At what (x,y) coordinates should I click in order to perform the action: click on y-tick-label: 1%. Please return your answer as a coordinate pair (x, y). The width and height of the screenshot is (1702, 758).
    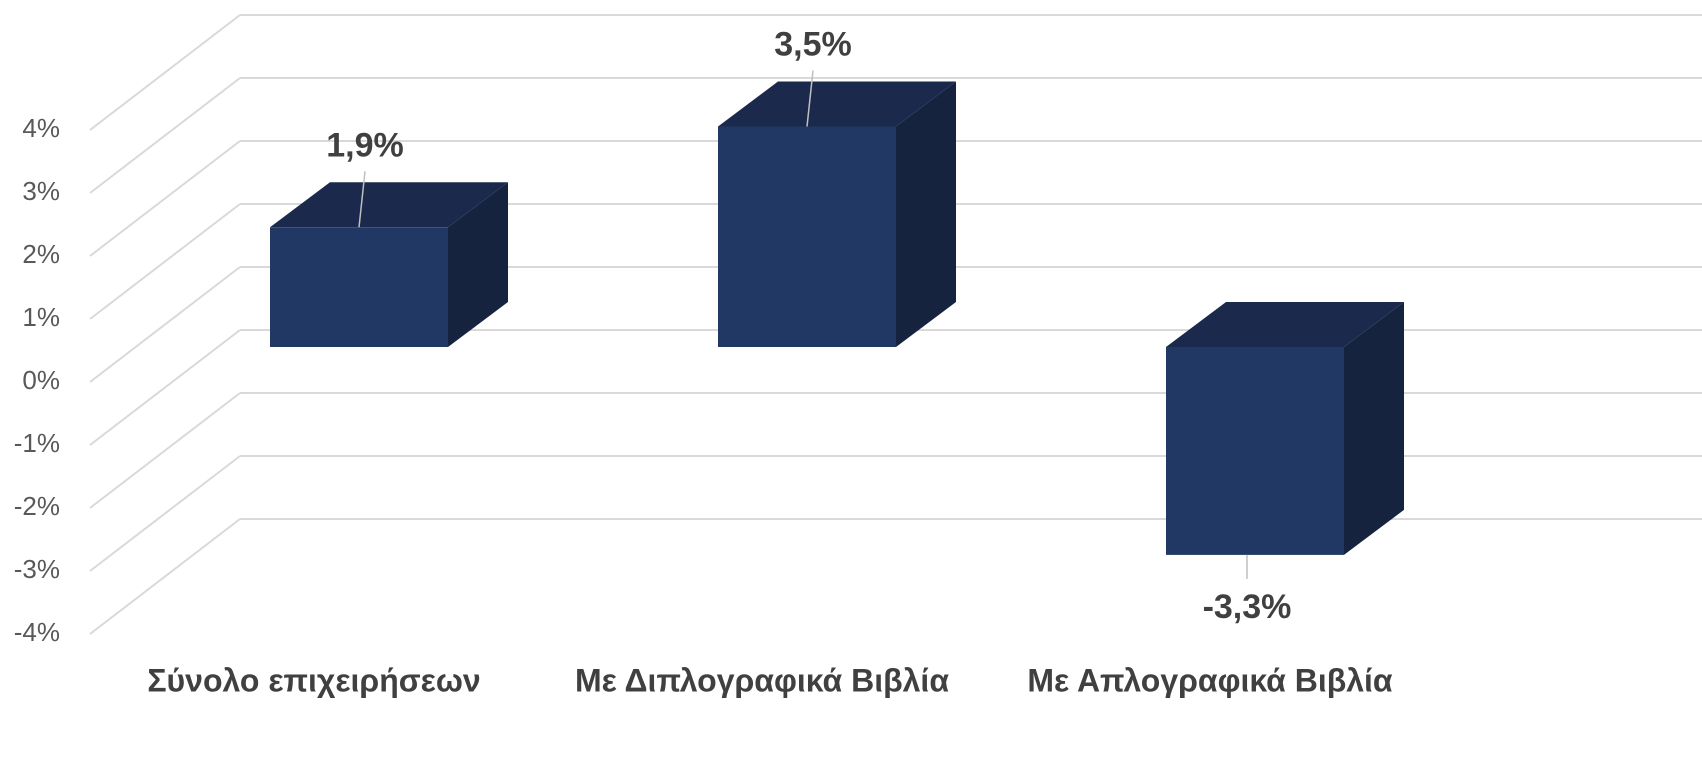
    Looking at the image, I should click on (41, 317).